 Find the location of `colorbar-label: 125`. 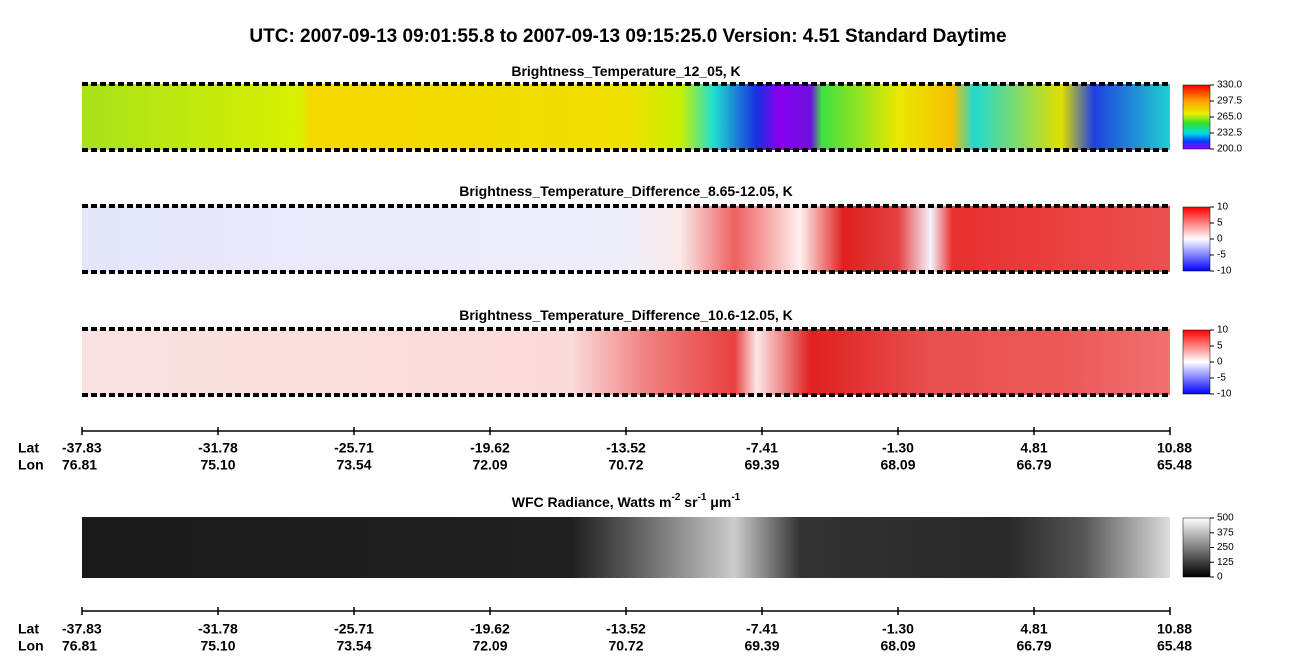

colorbar-label: 125 is located at coordinates (1225, 562).